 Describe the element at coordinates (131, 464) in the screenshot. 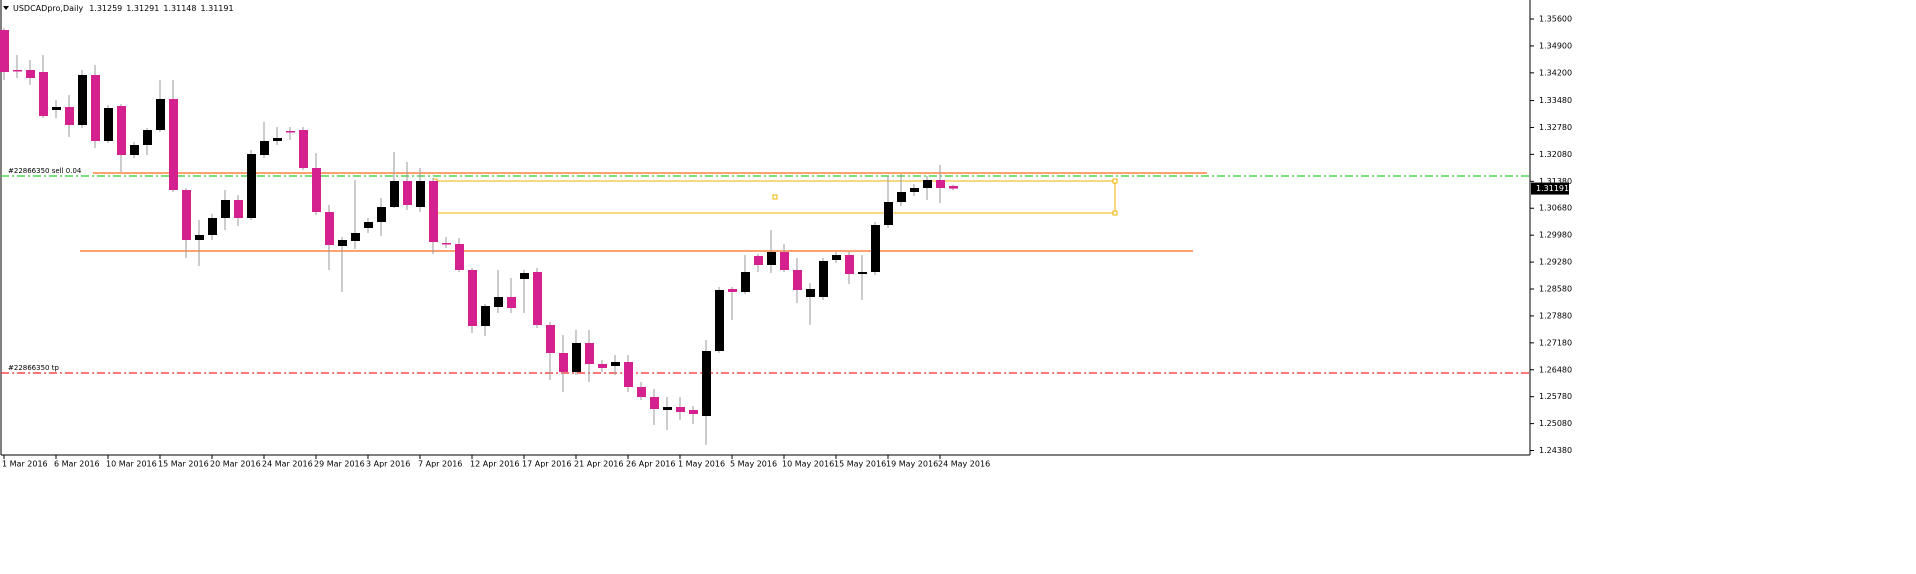

I see `x-tick-label: 10 Mar 2016` at that location.